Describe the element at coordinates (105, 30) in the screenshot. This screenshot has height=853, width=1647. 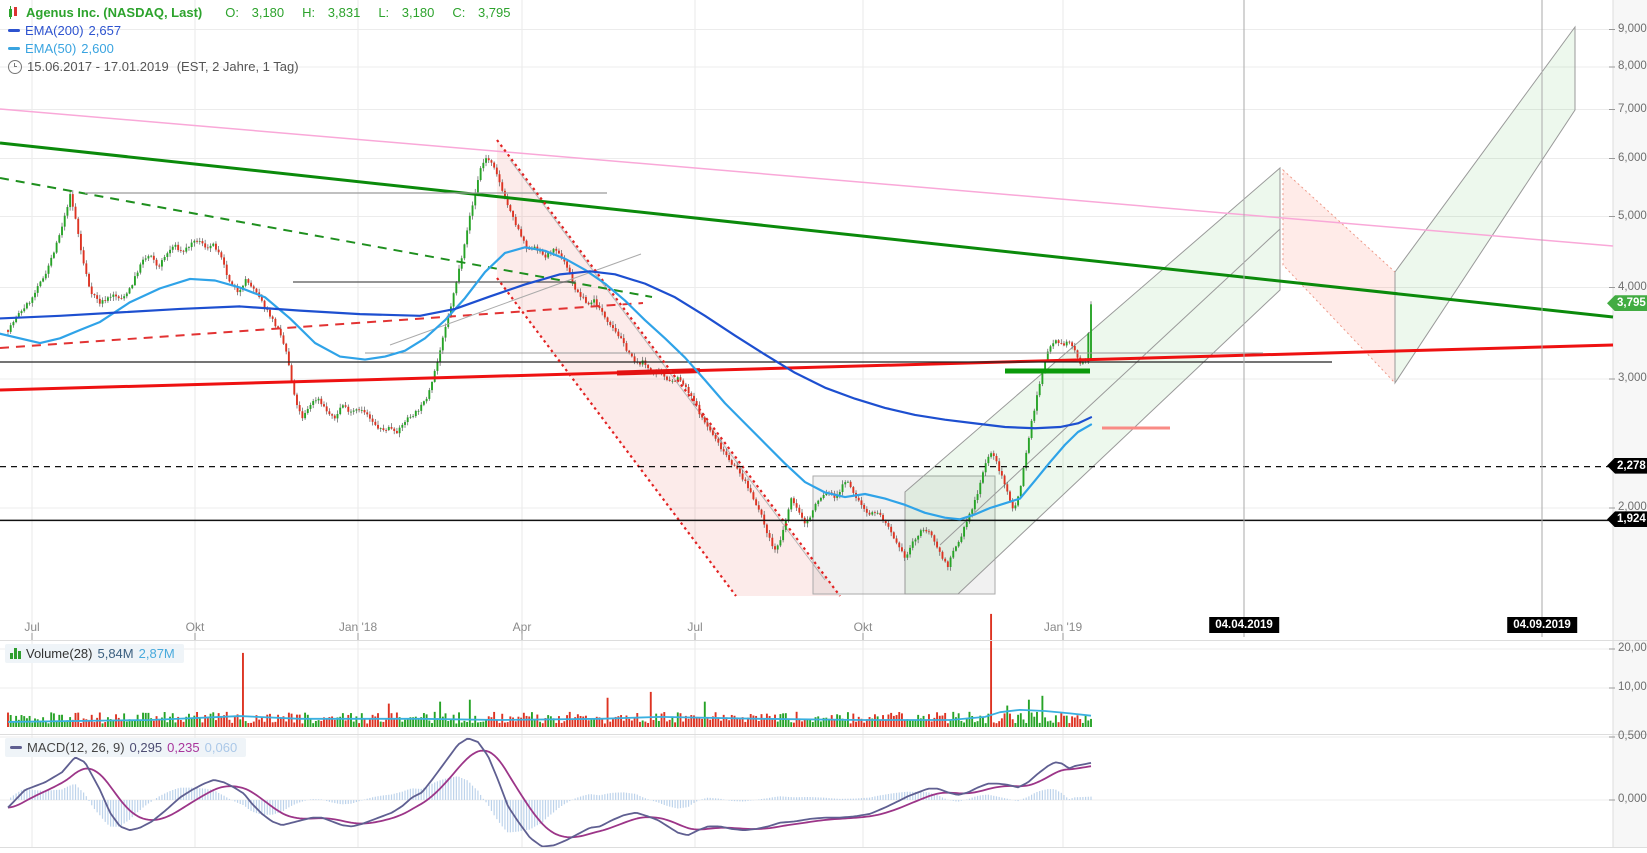
I see `ema200-value: 2,657` at that location.